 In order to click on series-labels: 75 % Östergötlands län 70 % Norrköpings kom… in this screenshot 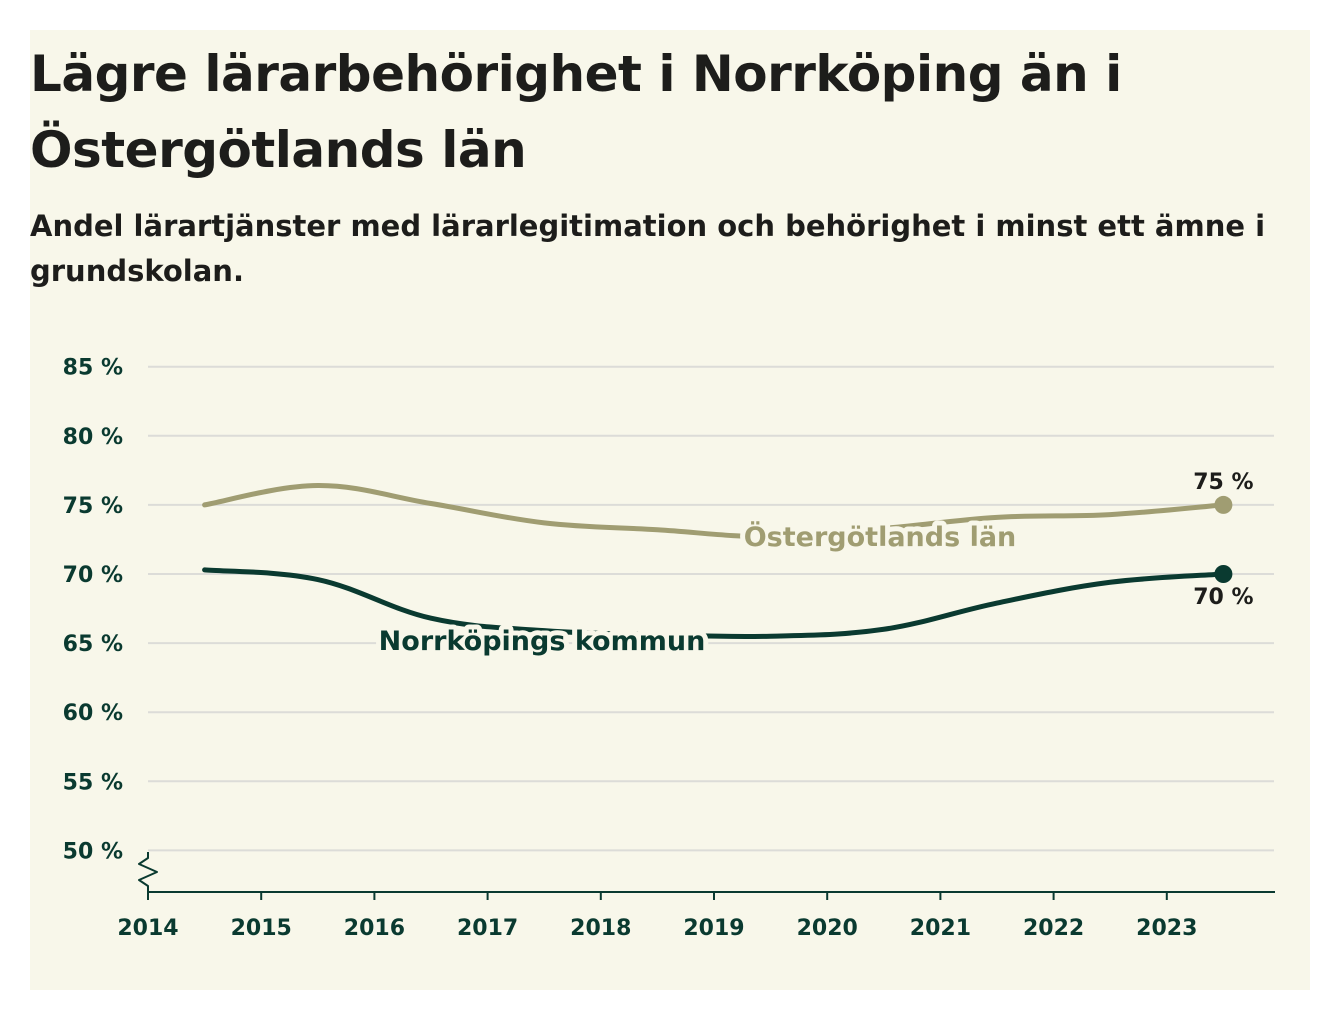, I will do `click(814, 566)`.